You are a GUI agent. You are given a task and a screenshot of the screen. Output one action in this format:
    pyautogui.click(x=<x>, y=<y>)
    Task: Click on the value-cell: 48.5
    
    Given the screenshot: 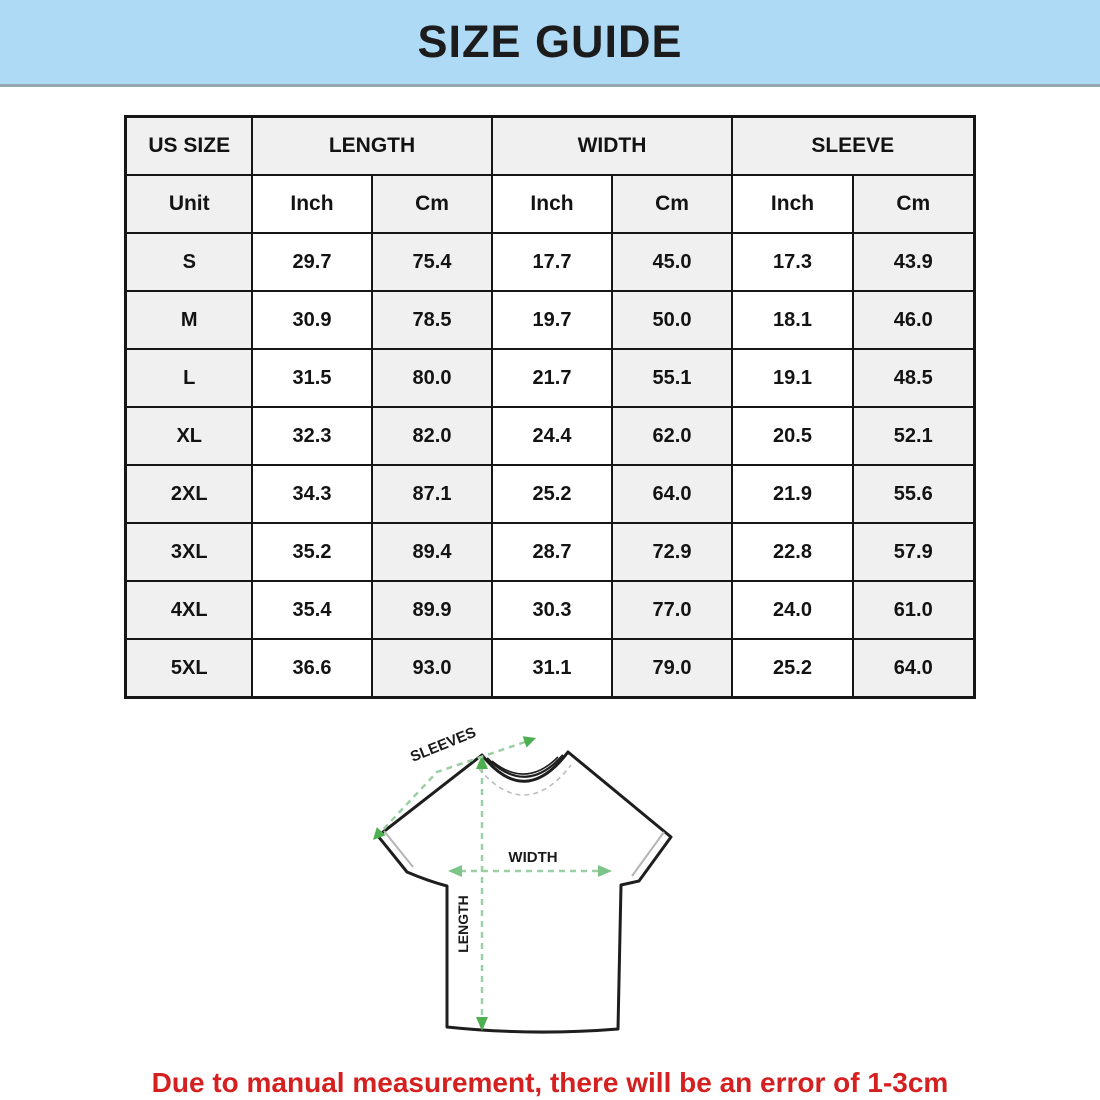 What is the action you would take?
    pyautogui.click(x=914, y=378)
    